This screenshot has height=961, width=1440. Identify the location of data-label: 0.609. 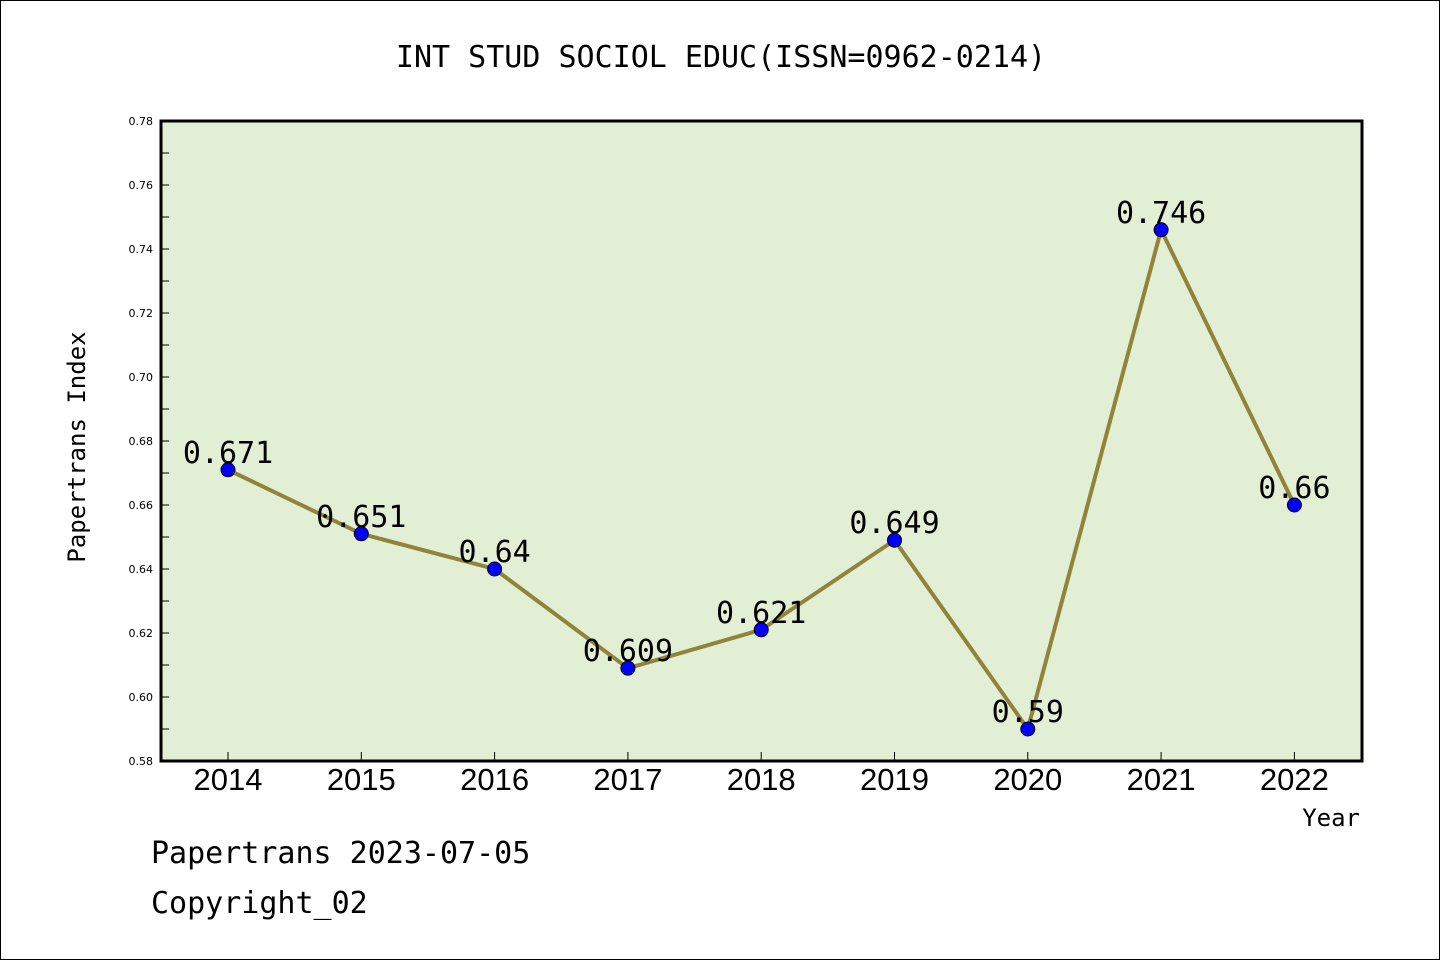
(628, 651).